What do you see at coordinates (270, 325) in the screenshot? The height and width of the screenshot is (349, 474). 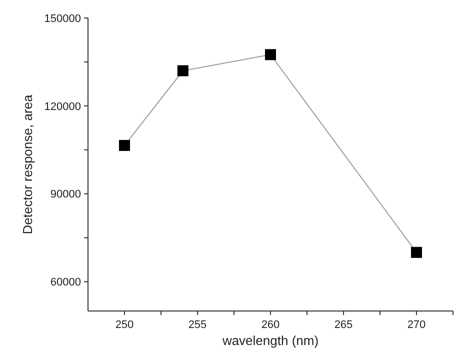 I see `x-tick-label: 260` at bounding box center [270, 325].